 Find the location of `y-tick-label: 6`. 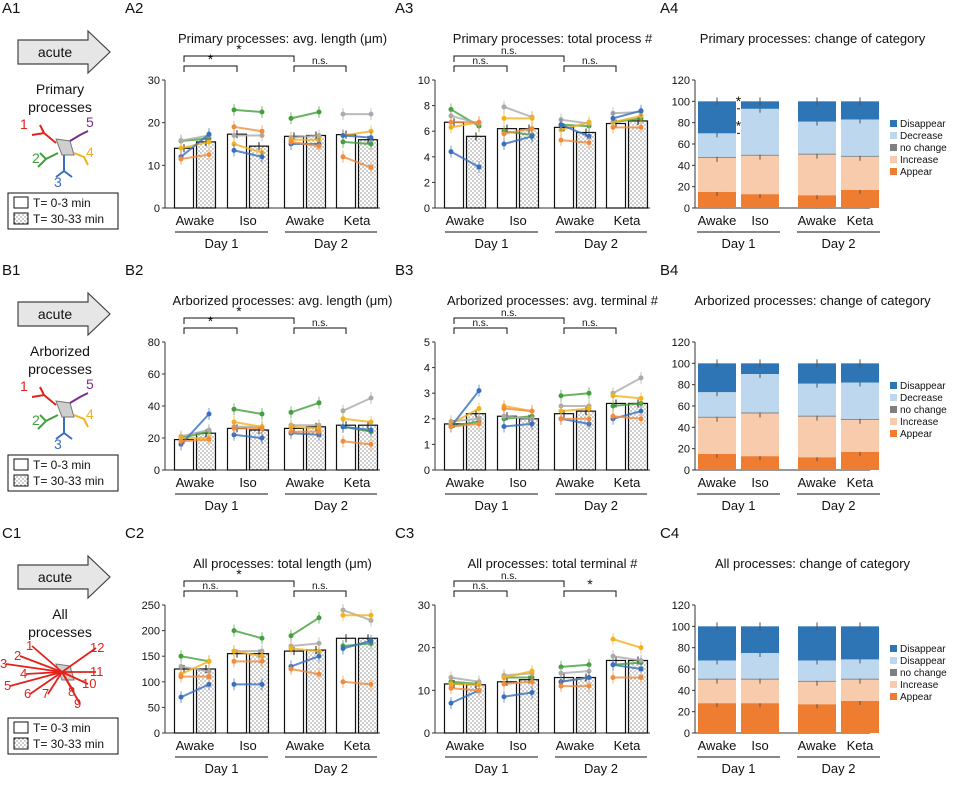

y-tick-label: 6 is located at coordinates (427, 132).